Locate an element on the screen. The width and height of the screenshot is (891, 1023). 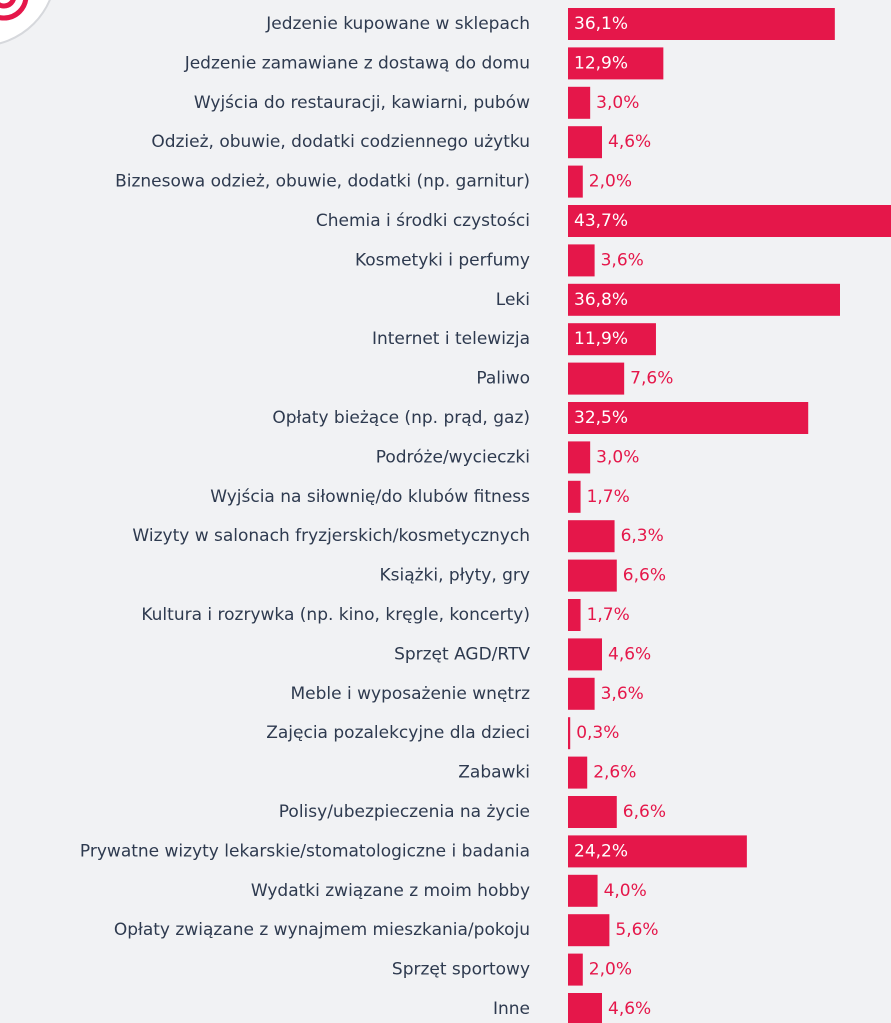
category-label: Sprzęt AGD/RTV is located at coordinates (462, 654).